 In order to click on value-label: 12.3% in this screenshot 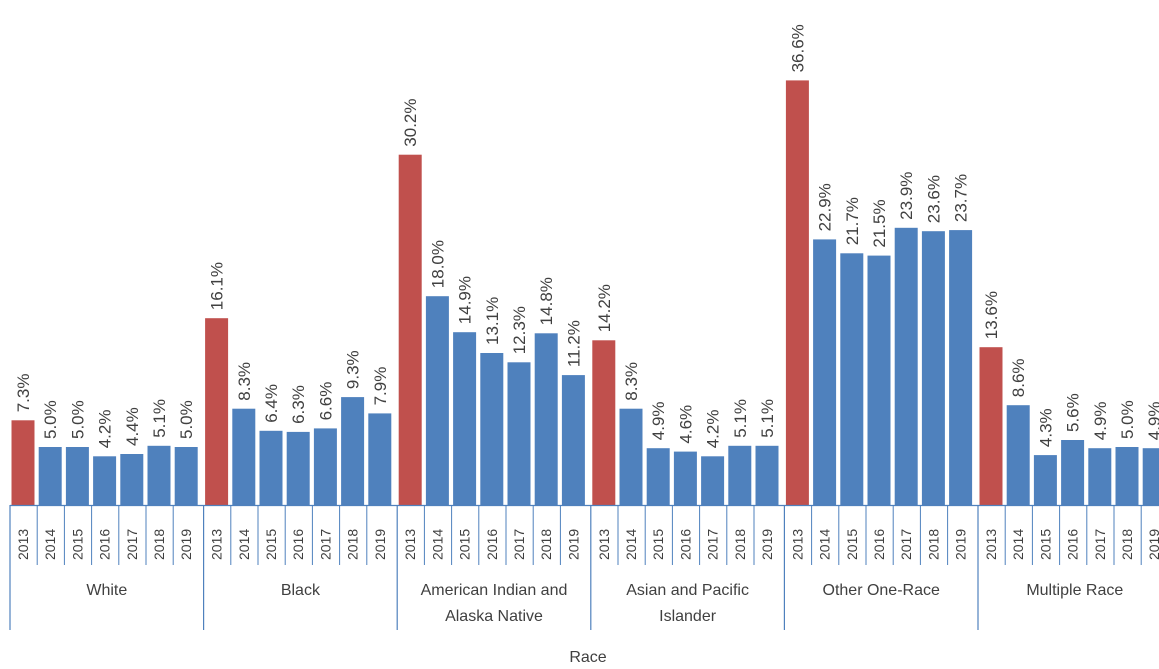, I will do `click(519, 330)`.